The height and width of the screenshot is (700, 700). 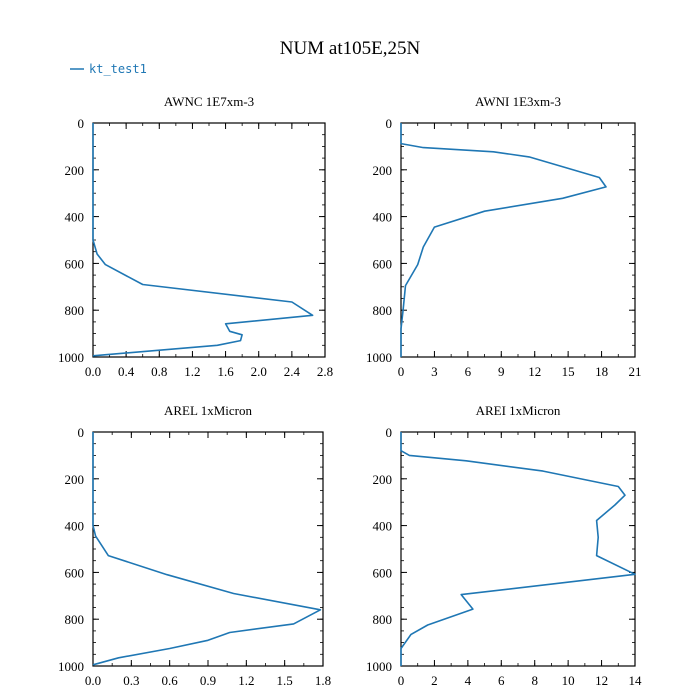 I want to click on x-tick-label: 14, so click(x=636, y=680).